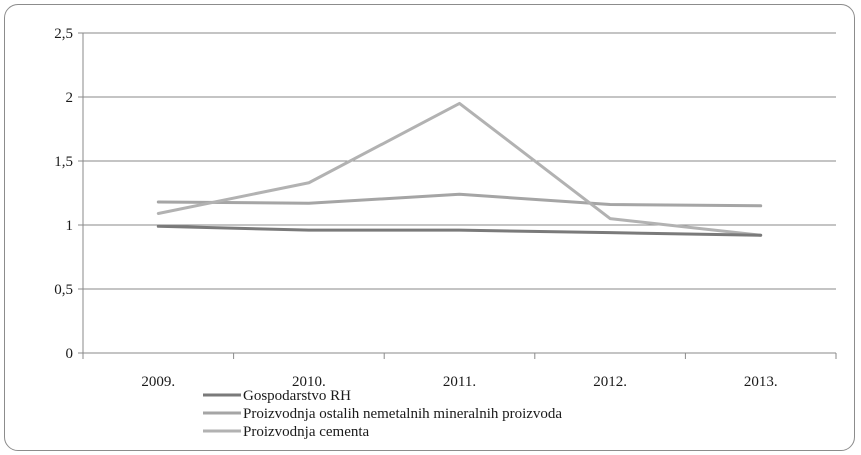  I want to click on y-tick-label: 2,5, so click(63, 34).